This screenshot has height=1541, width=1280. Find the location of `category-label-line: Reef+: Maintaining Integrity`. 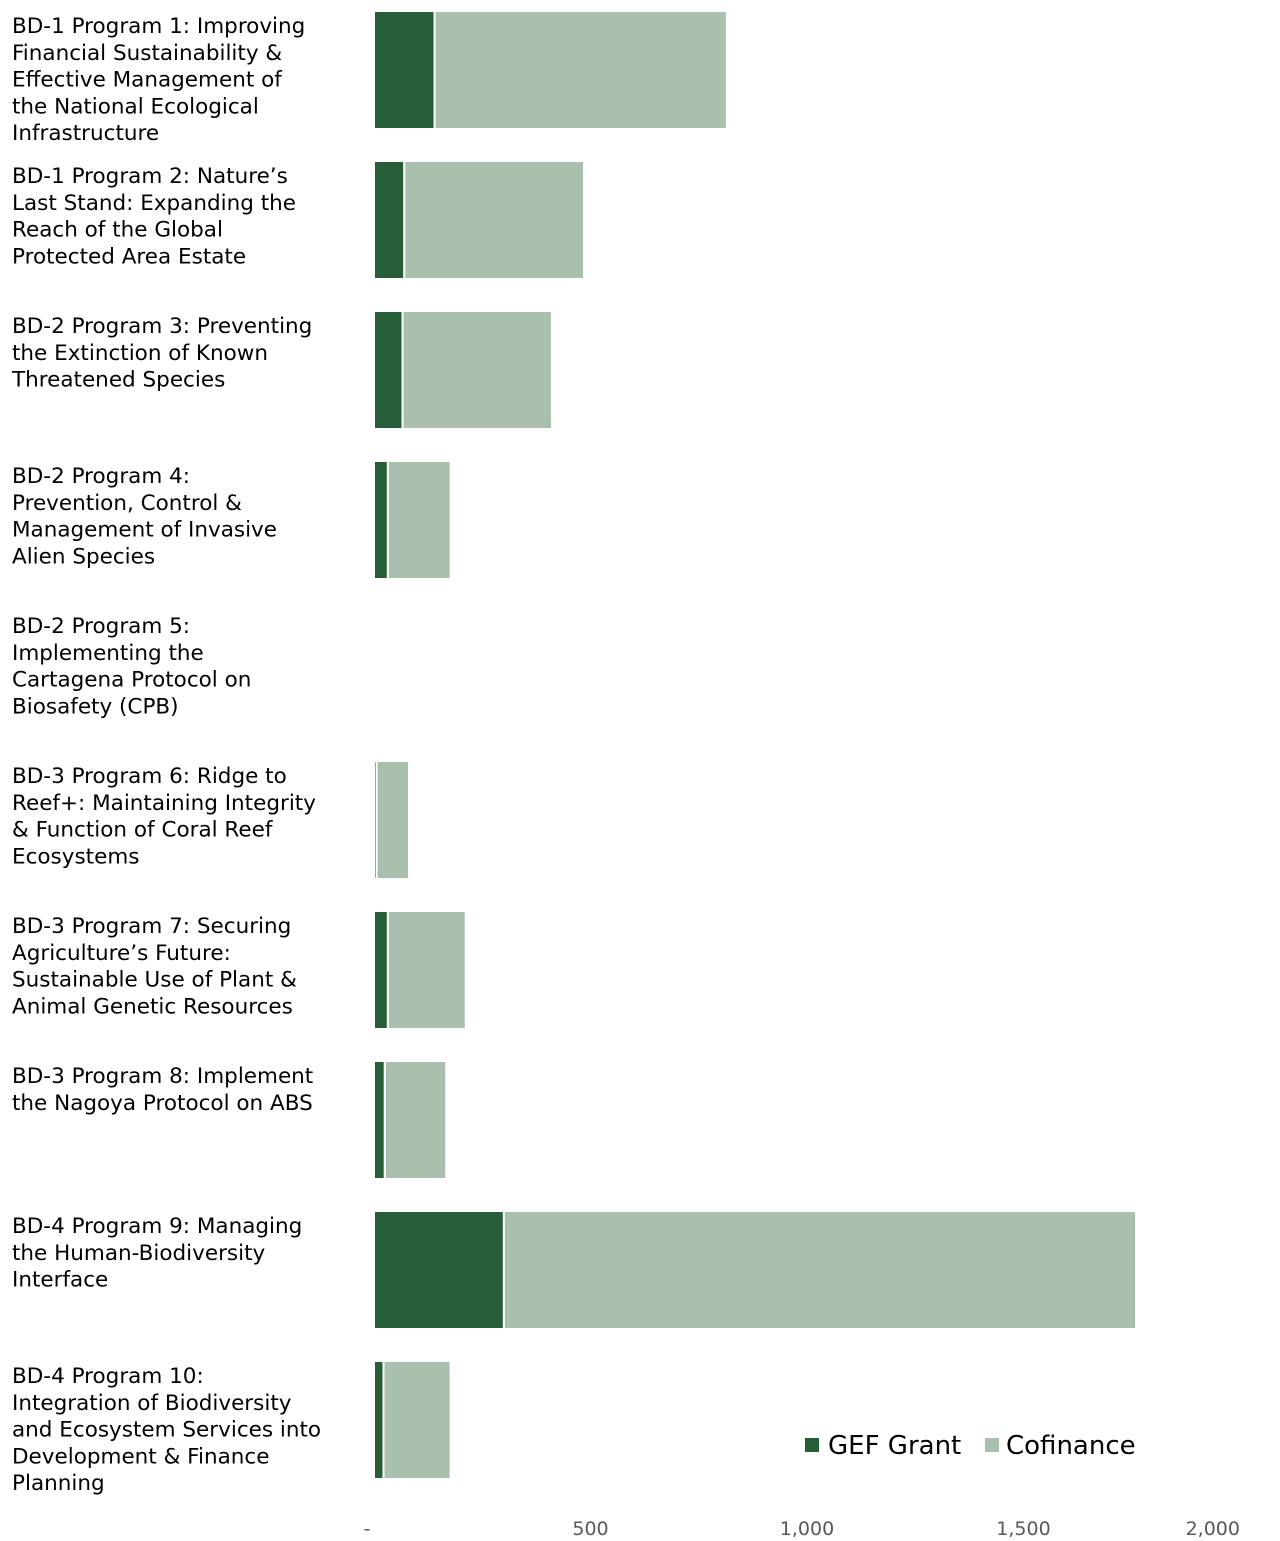

category-label-line: Reef+: Maintaining Integrity is located at coordinates (164, 803).